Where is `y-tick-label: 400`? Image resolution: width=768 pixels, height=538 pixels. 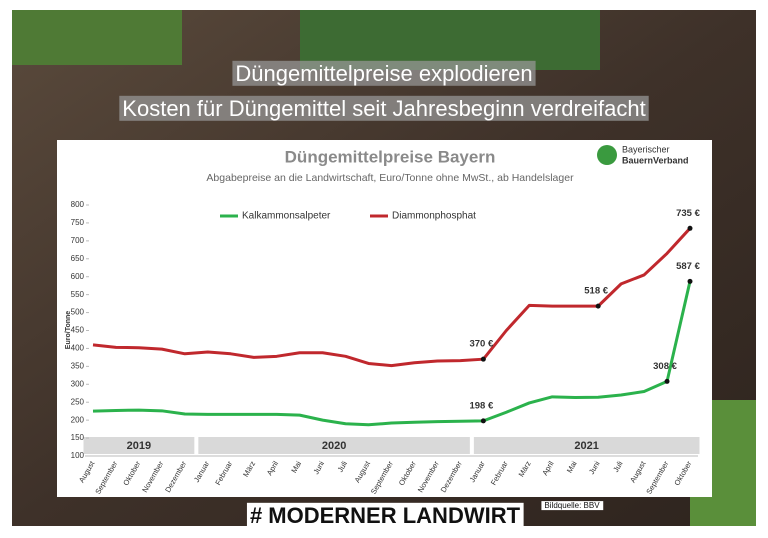 y-tick-label: 400 is located at coordinates (78, 348).